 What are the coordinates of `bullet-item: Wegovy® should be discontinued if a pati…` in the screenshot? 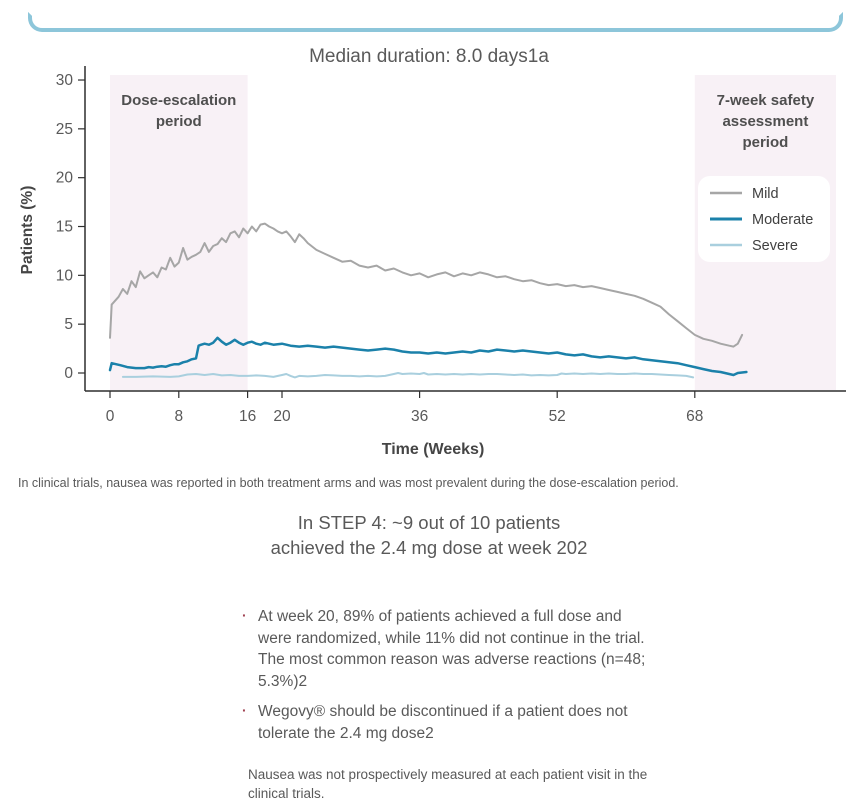 It's located at (446, 722).